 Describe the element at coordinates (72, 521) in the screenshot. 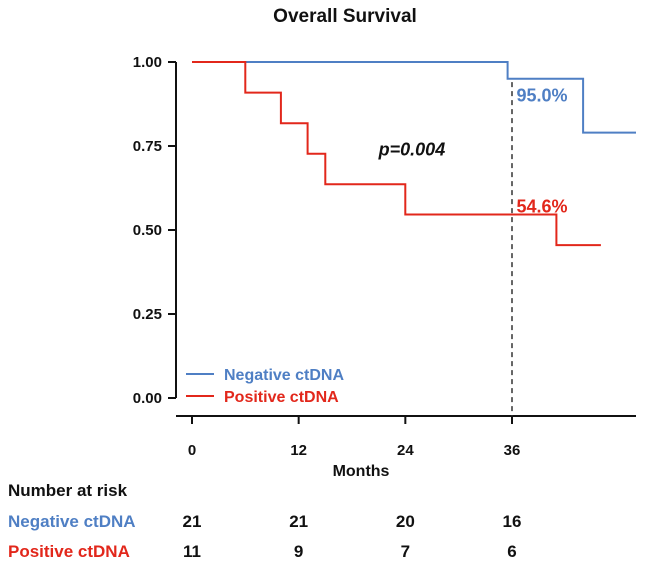

I see `risk-row-label: Negative ctDNA` at that location.